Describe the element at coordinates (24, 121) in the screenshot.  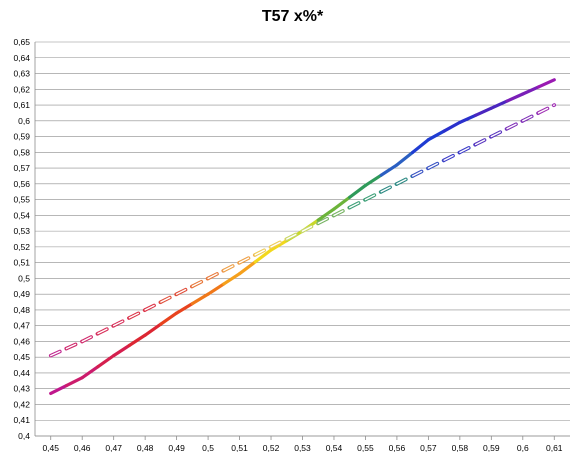
I see `y-tick-label: 0,6` at that location.